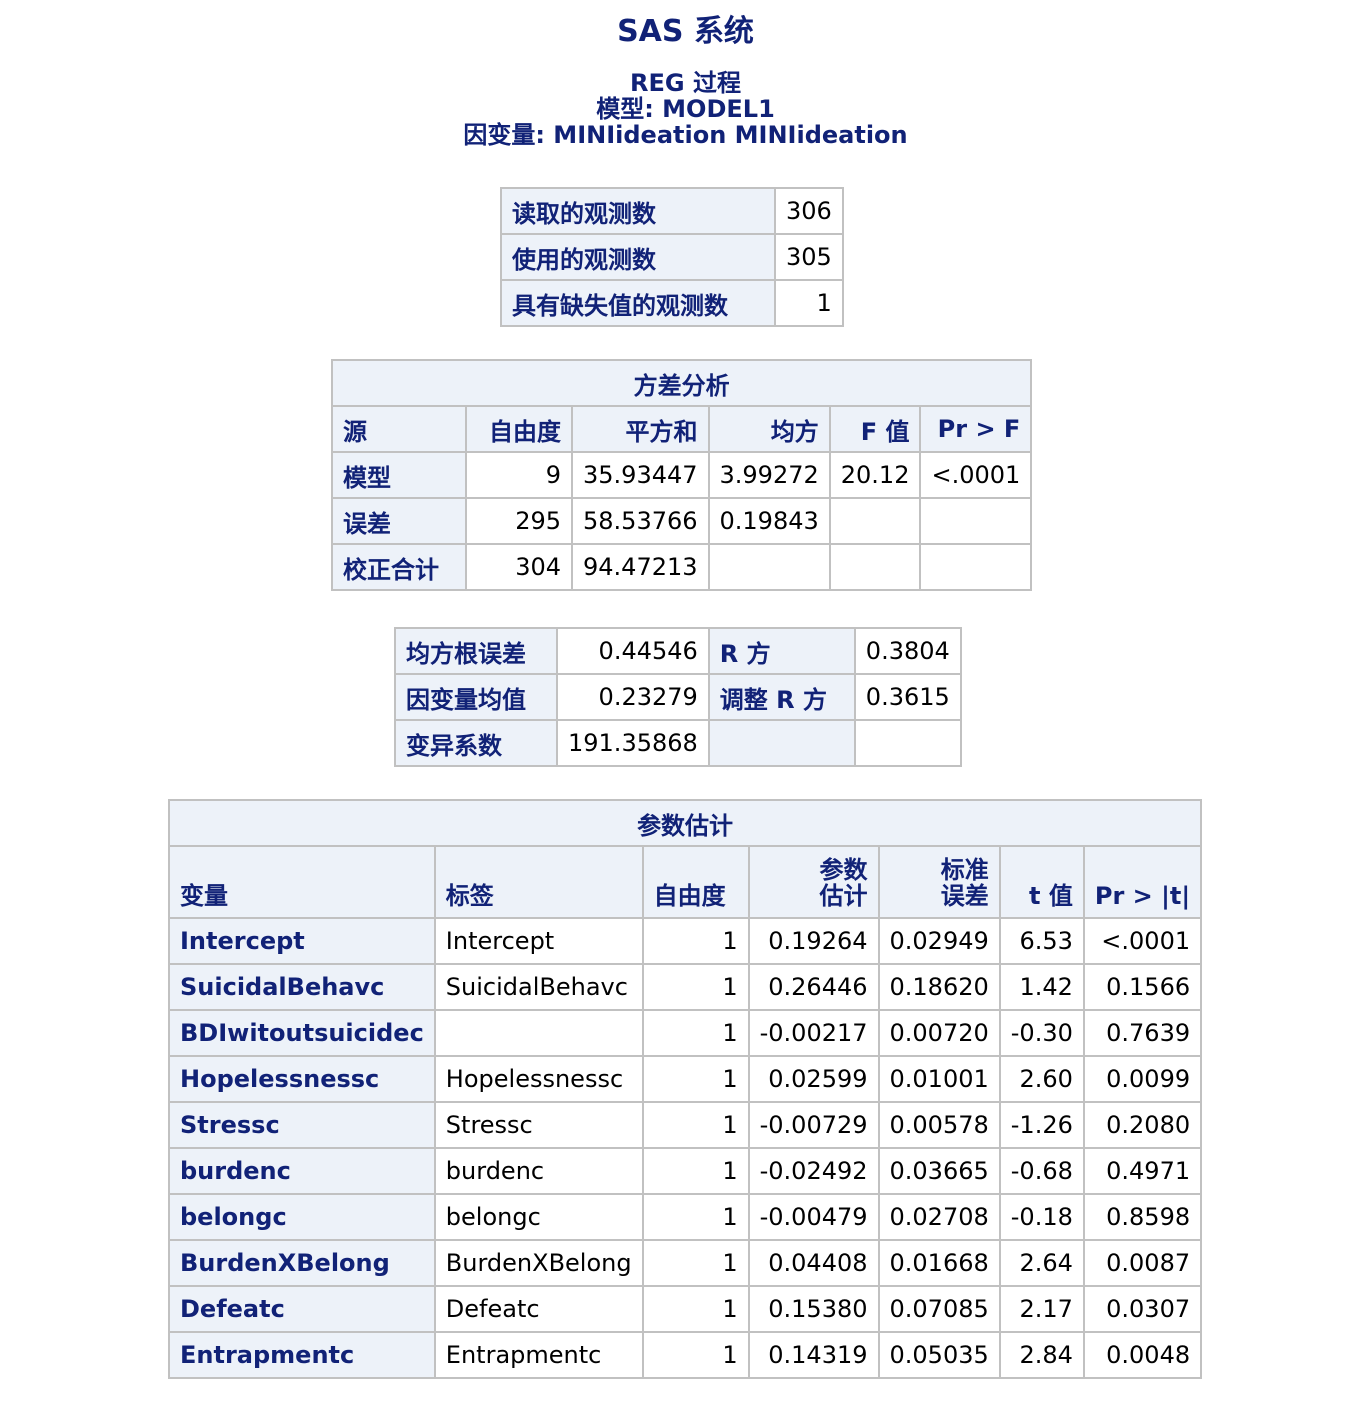 This screenshot has width=1371, height=1410. What do you see at coordinates (1142, 941) in the screenshot?
I see `p-value-cell: <.0001` at bounding box center [1142, 941].